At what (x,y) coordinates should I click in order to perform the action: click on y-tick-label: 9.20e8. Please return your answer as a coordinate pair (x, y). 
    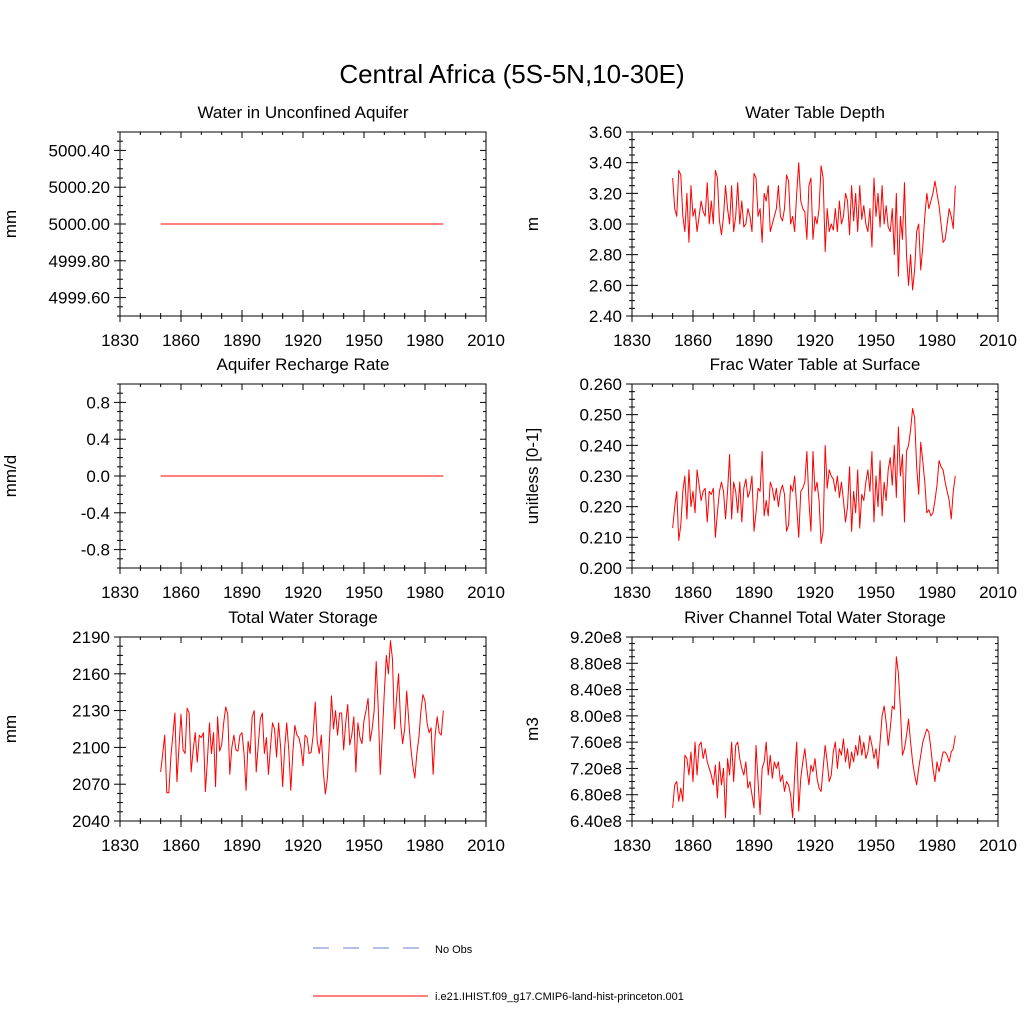
    Looking at the image, I should click on (596, 637).